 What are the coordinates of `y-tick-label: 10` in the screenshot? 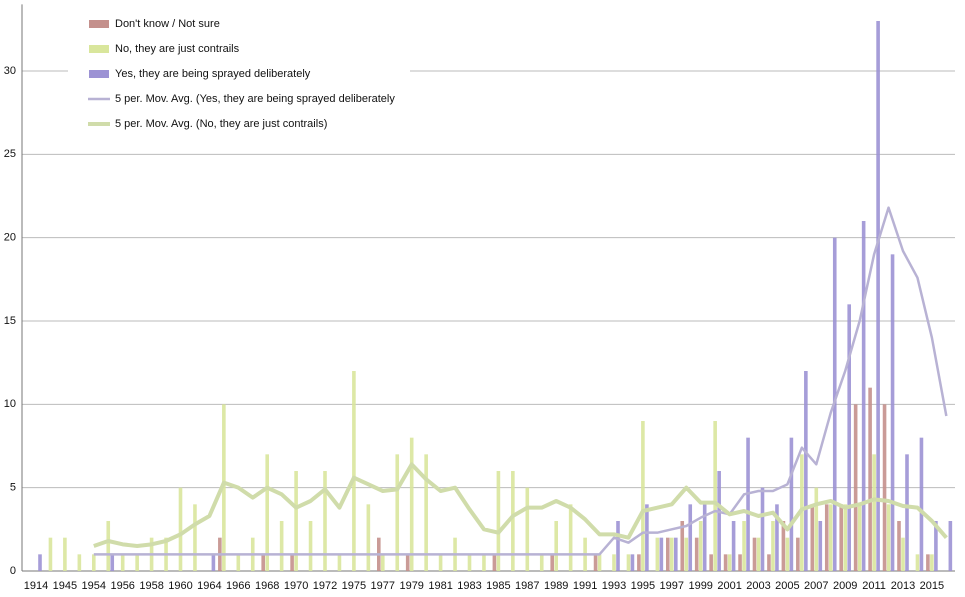 It's located at (10, 404).